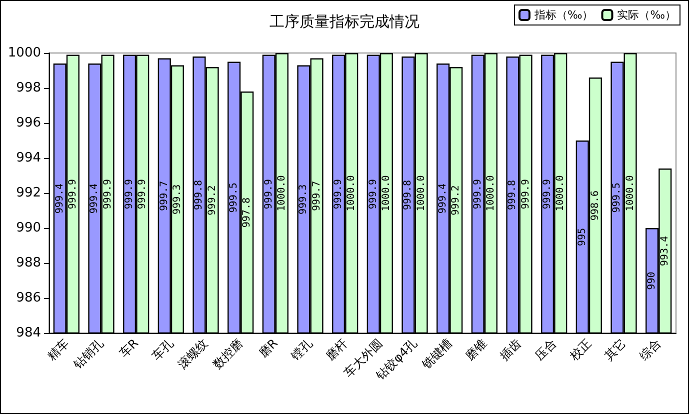 The image size is (689, 414). What do you see at coordinates (336, 349) in the screenshot?
I see `x-tick-label: 磨杆` at bounding box center [336, 349].